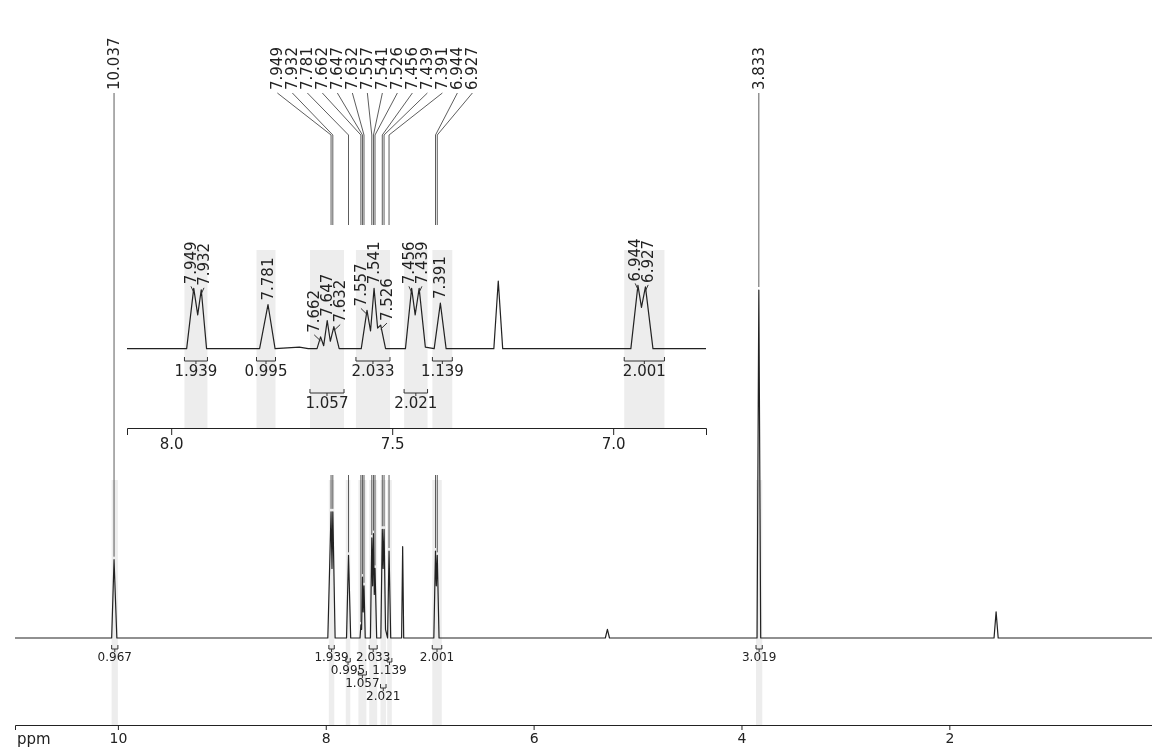 This screenshot has width=1152, height=747. What do you see at coordinates (171, 443) in the screenshot?
I see `x-tick-label: 8.0` at bounding box center [171, 443].